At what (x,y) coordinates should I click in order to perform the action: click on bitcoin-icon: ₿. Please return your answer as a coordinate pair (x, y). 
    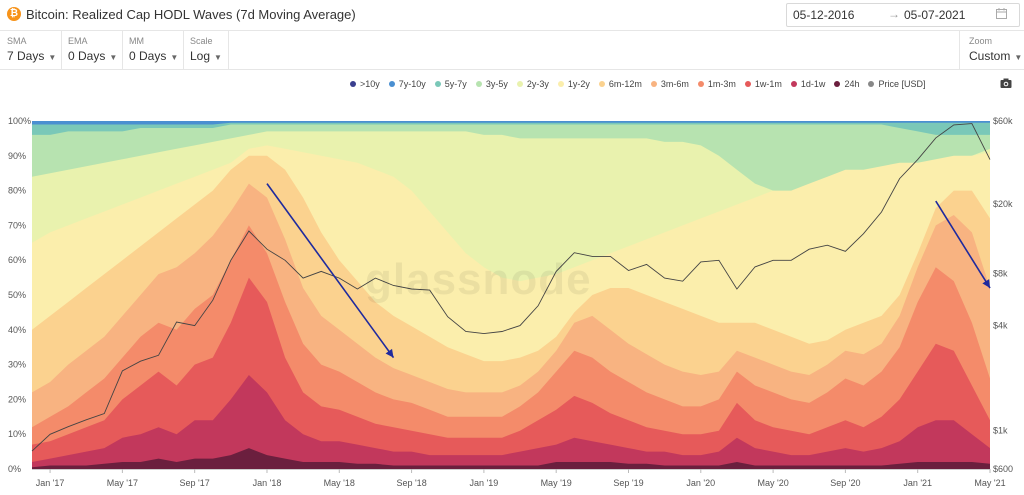
    Looking at the image, I should click on (14, 14).